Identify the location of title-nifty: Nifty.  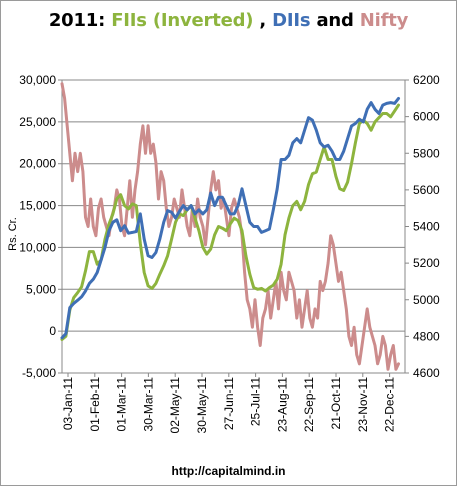
(384, 20).